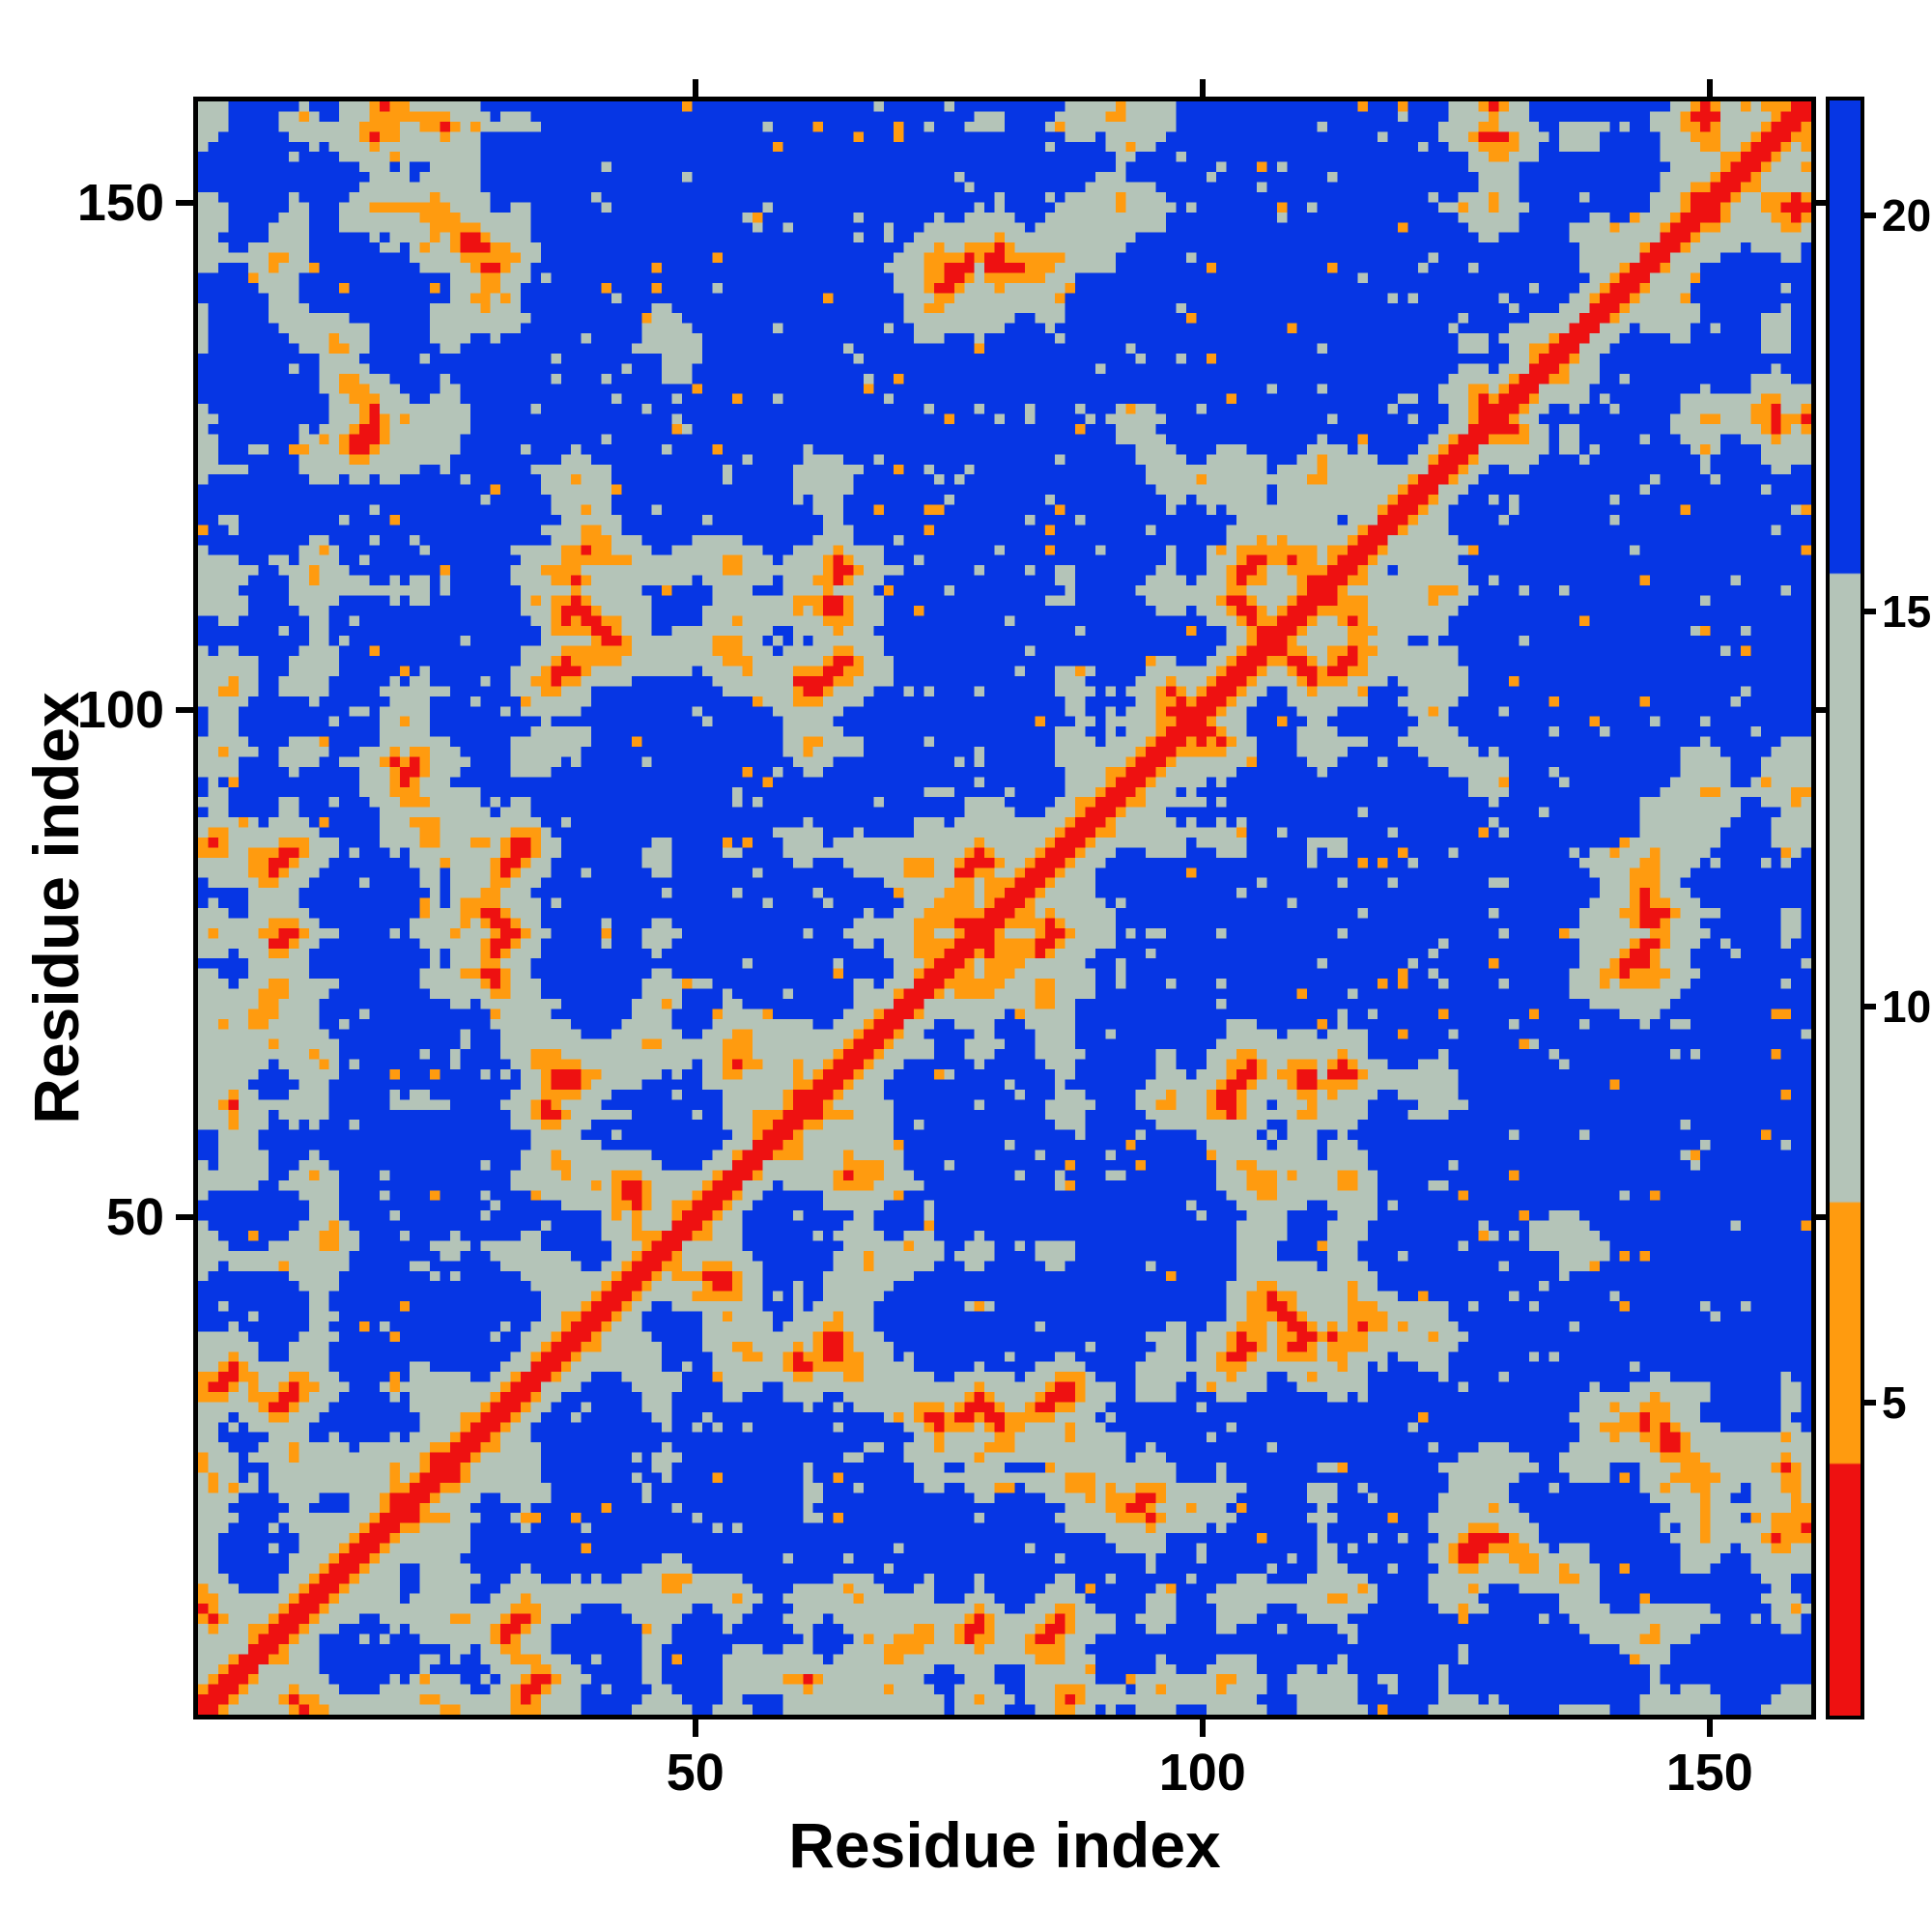  I want to click on x-tick-label: 100, so click(1202, 1773).